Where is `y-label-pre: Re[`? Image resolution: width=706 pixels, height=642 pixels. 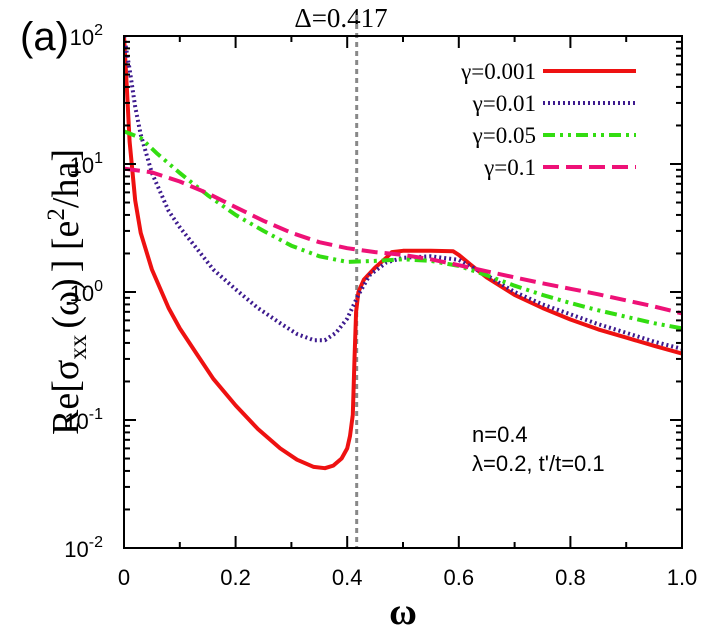
y-label-pre: Re[ is located at coordinates (66, 407).